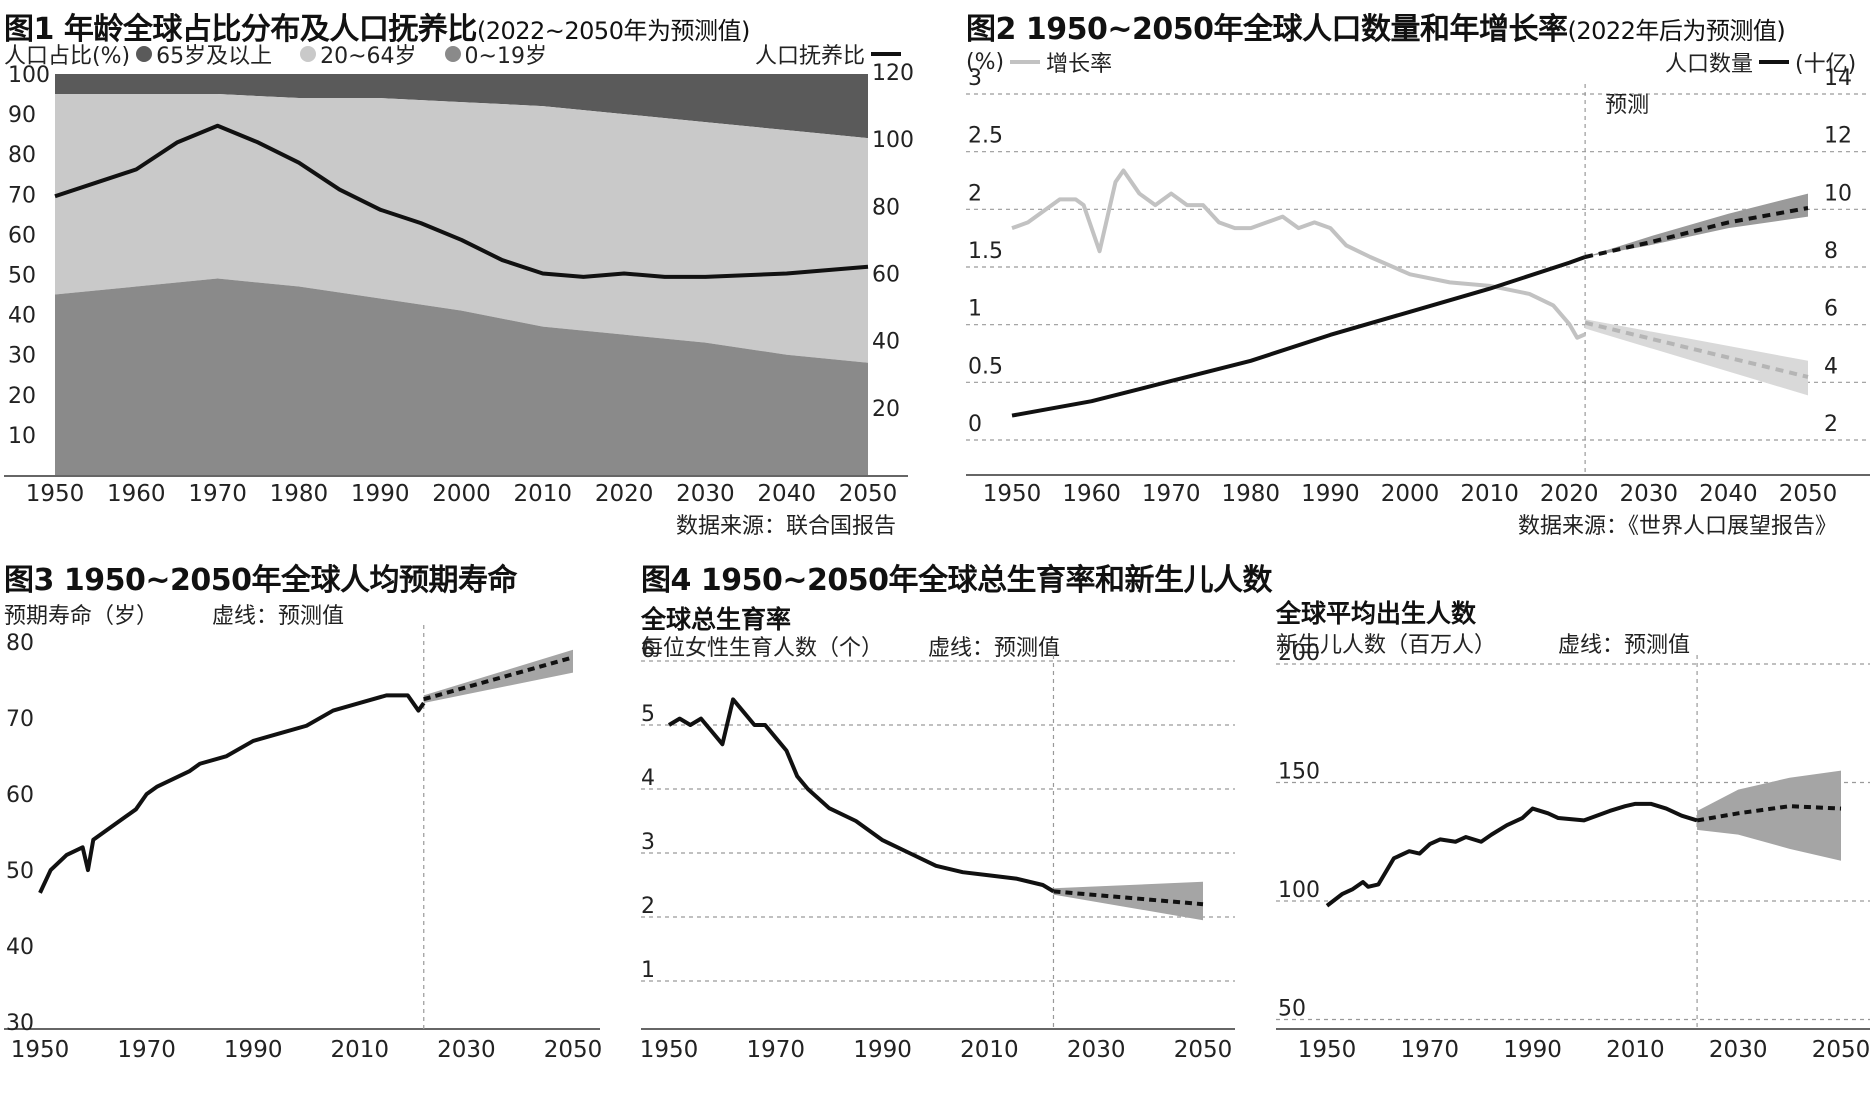  I want to click on fig1-left-tick-40: 40, so click(22, 316).